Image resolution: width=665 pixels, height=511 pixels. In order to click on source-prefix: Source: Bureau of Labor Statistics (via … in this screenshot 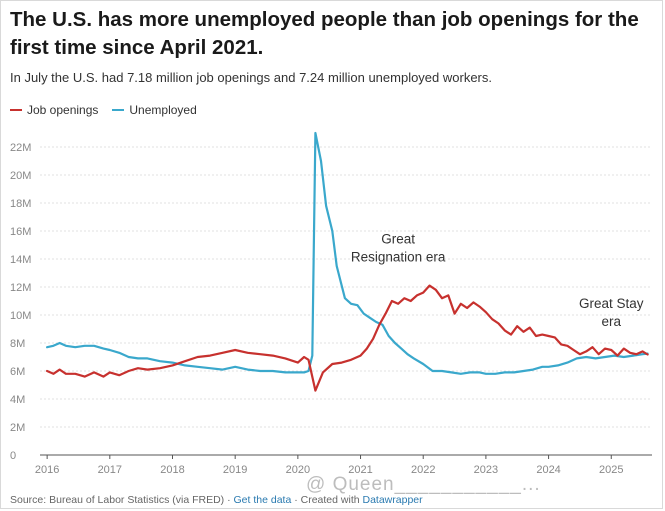, I will do `click(122, 500)`.